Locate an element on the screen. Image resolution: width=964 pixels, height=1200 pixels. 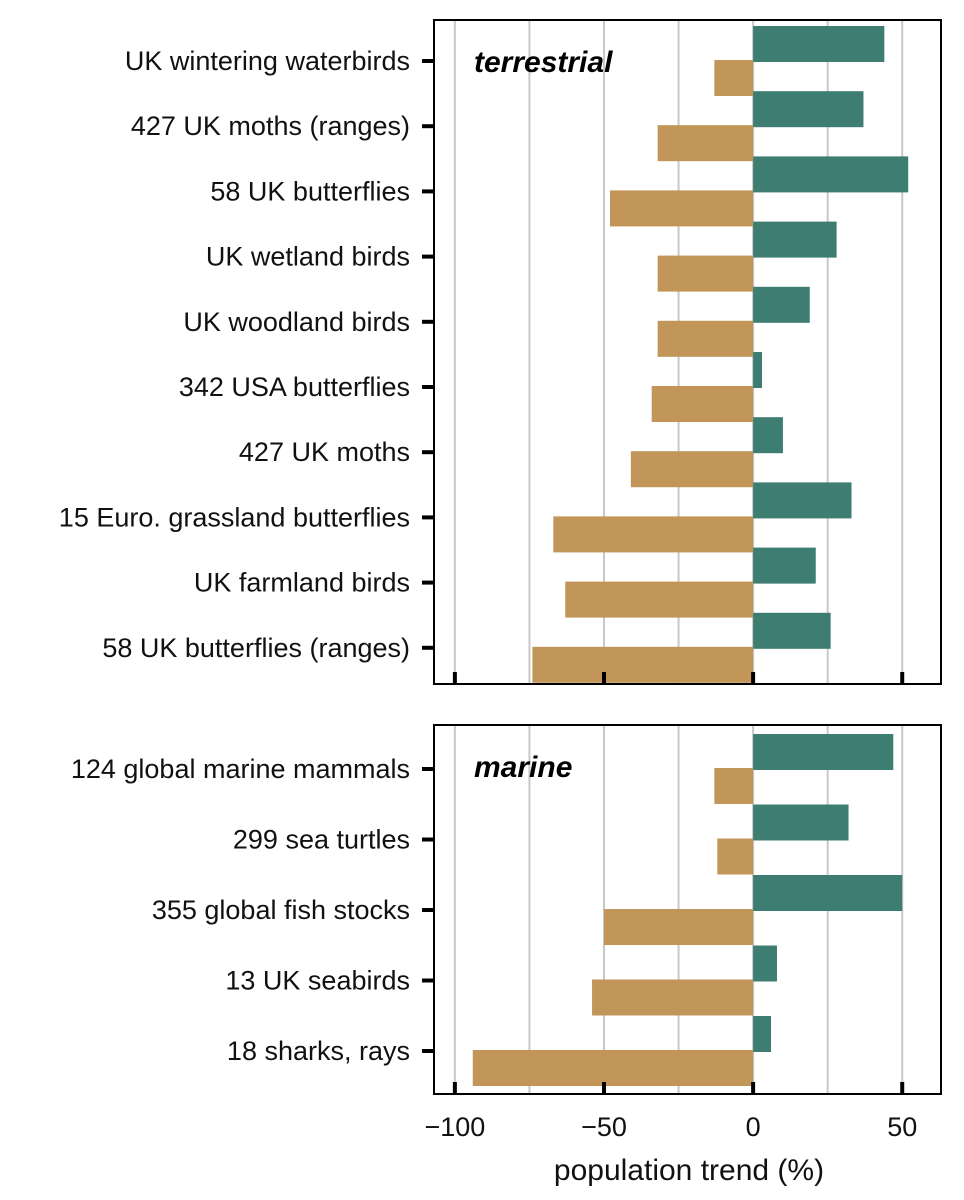
marine-category-label: 18 sharks, rays is located at coordinates (318, 1051).